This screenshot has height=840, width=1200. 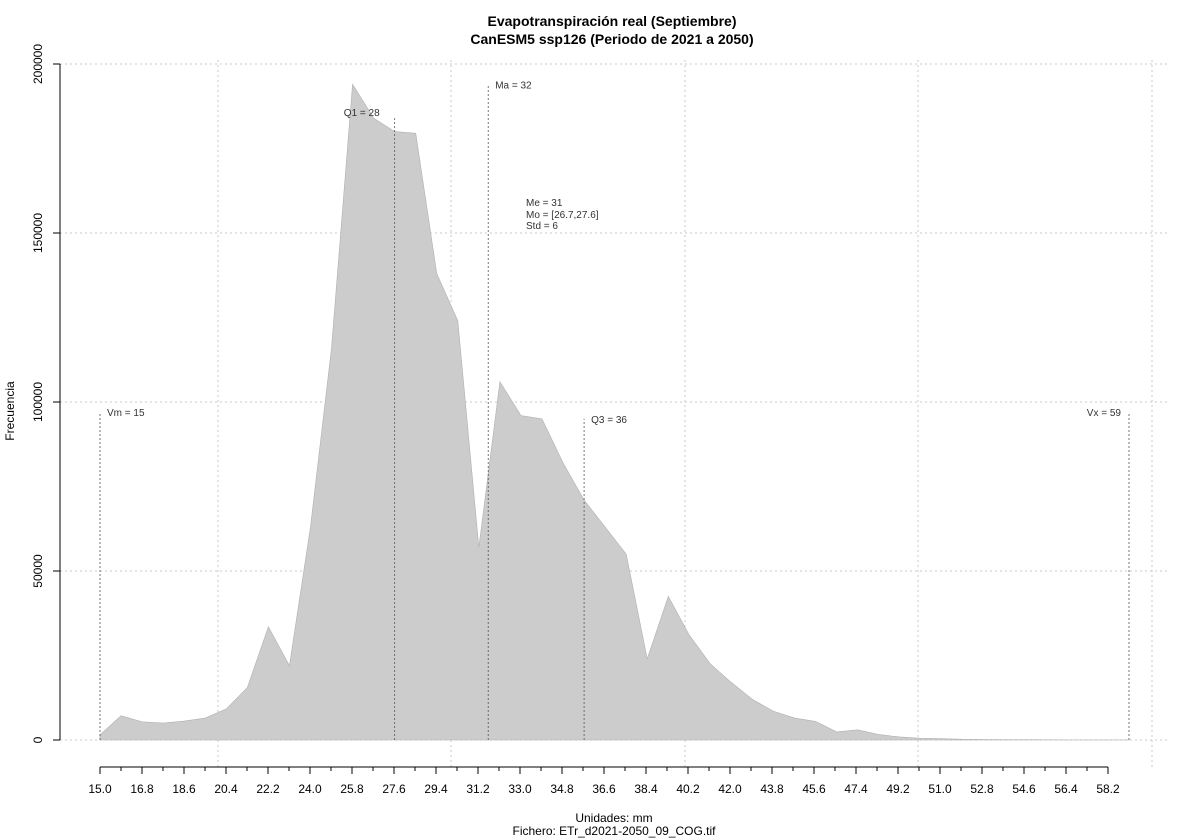 What do you see at coordinates (184, 789) in the screenshot?
I see `x-tick-label: 18.6` at bounding box center [184, 789].